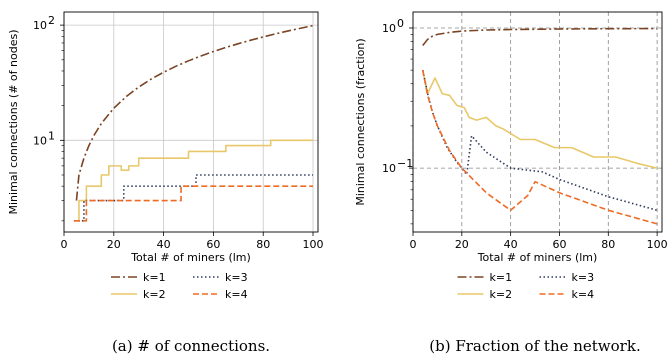 This screenshot has width=668, height=358. Describe the element at coordinates (400, 23) in the screenshot. I see `y-tick-exponent: 0` at that location.